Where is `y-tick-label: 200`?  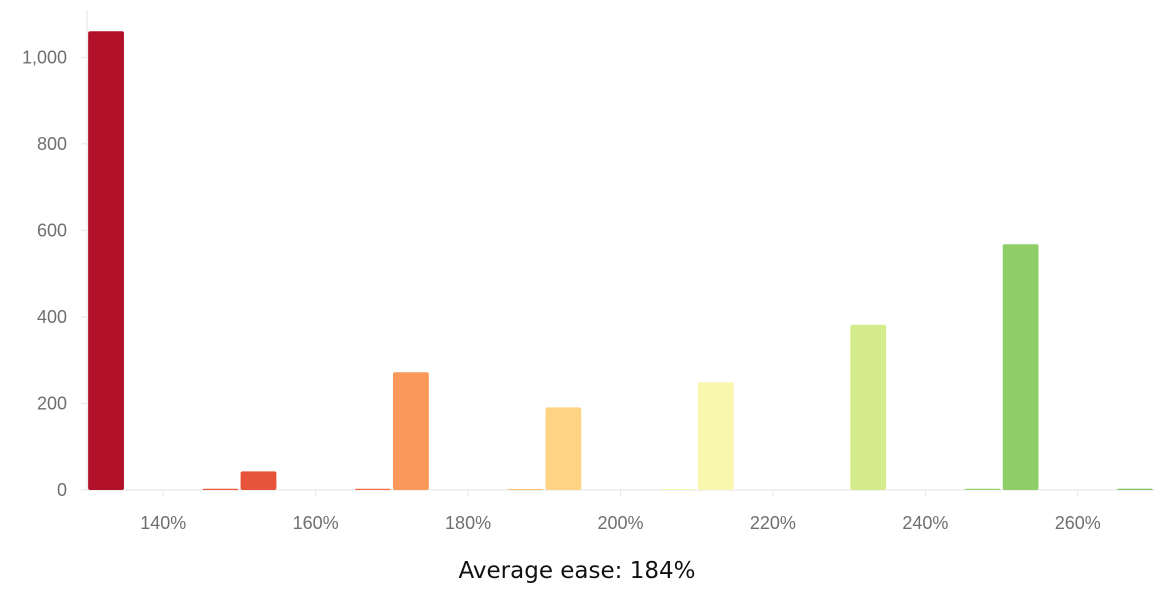 y-tick-label: 200 is located at coordinates (52, 403).